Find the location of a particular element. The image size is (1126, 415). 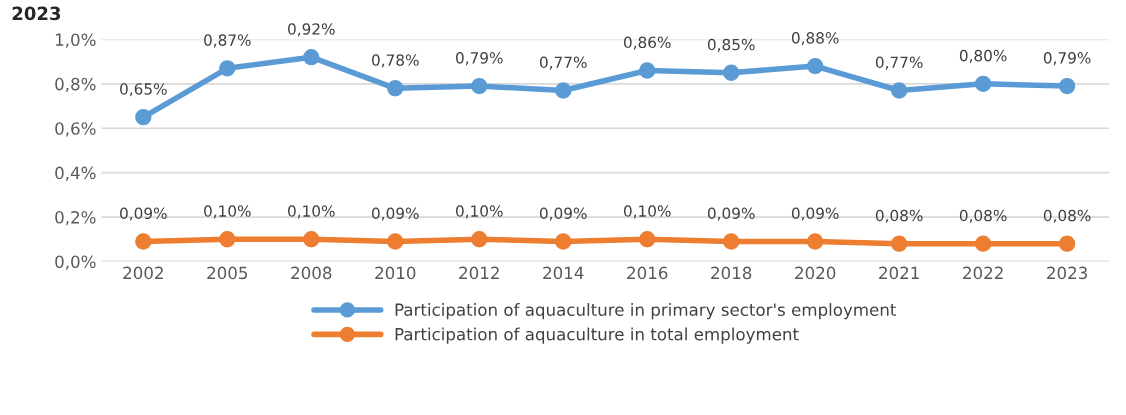

x-tick-label: 2023 is located at coordinates (1067, 273).